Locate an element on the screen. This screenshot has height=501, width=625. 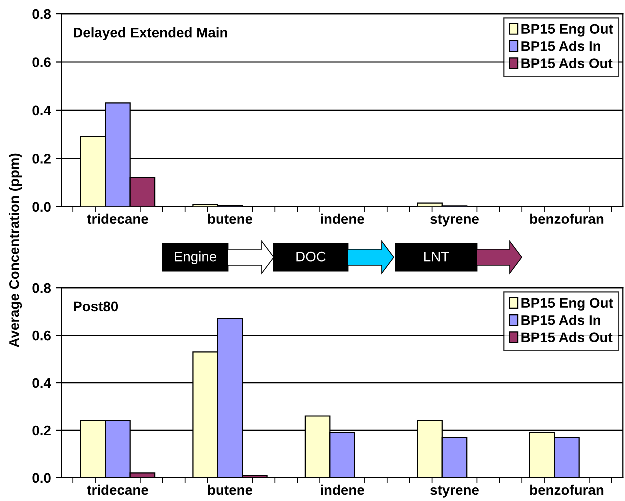
text: Engine is located at coordinates (196, 258).